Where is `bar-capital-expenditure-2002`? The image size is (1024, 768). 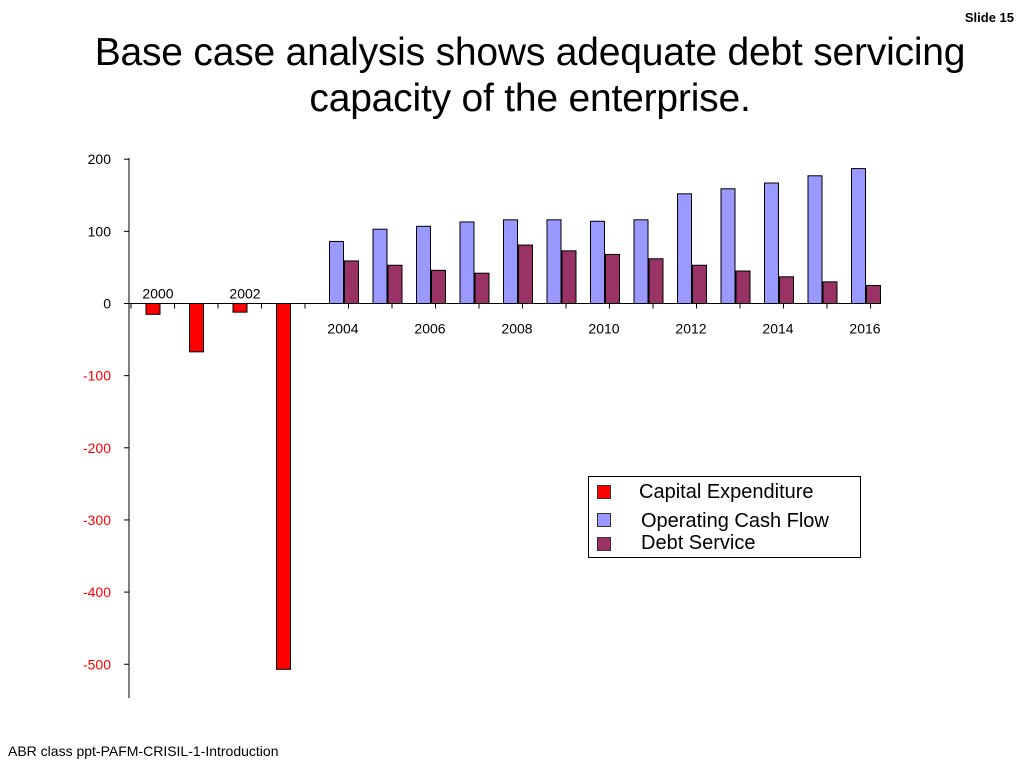 bar-capital-expenditure-2002 is located at coordinates (240, 308).